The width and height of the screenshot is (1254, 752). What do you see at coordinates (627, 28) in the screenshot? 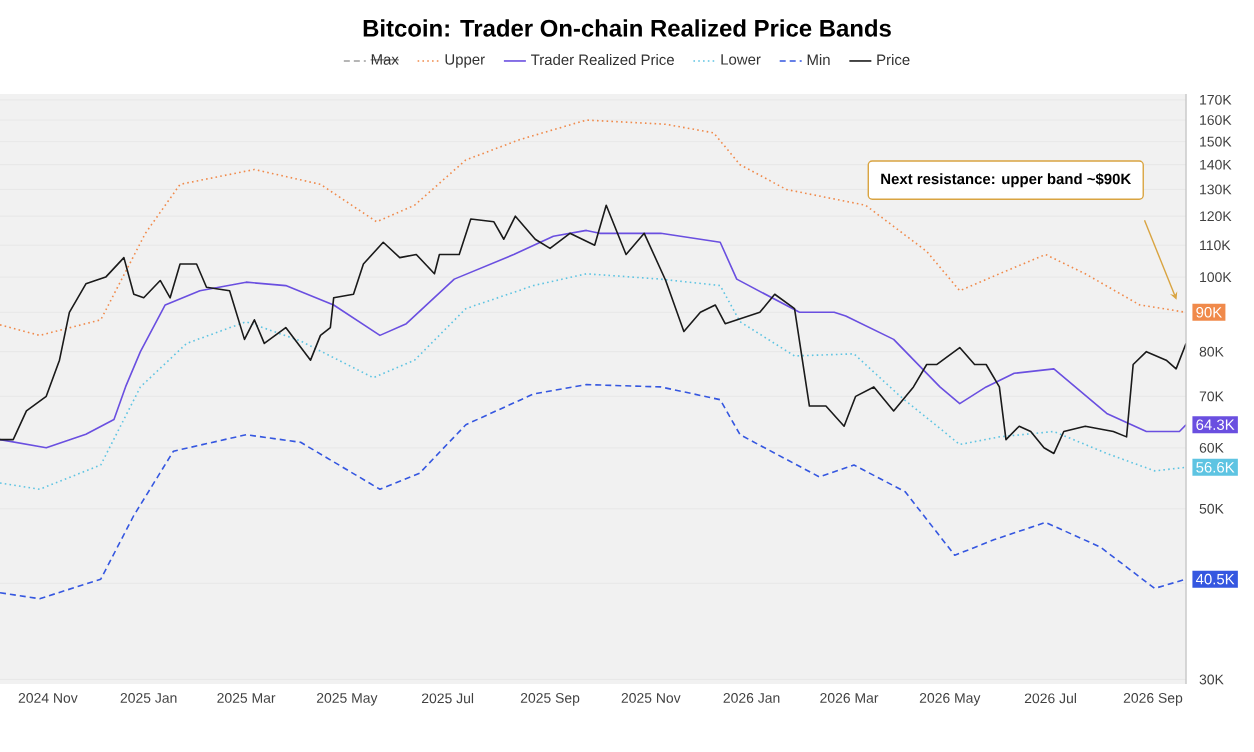
I see `chart-title: Bitcoin: Trader On-chain Realized Price Bands` at bounding box center [627, 28].